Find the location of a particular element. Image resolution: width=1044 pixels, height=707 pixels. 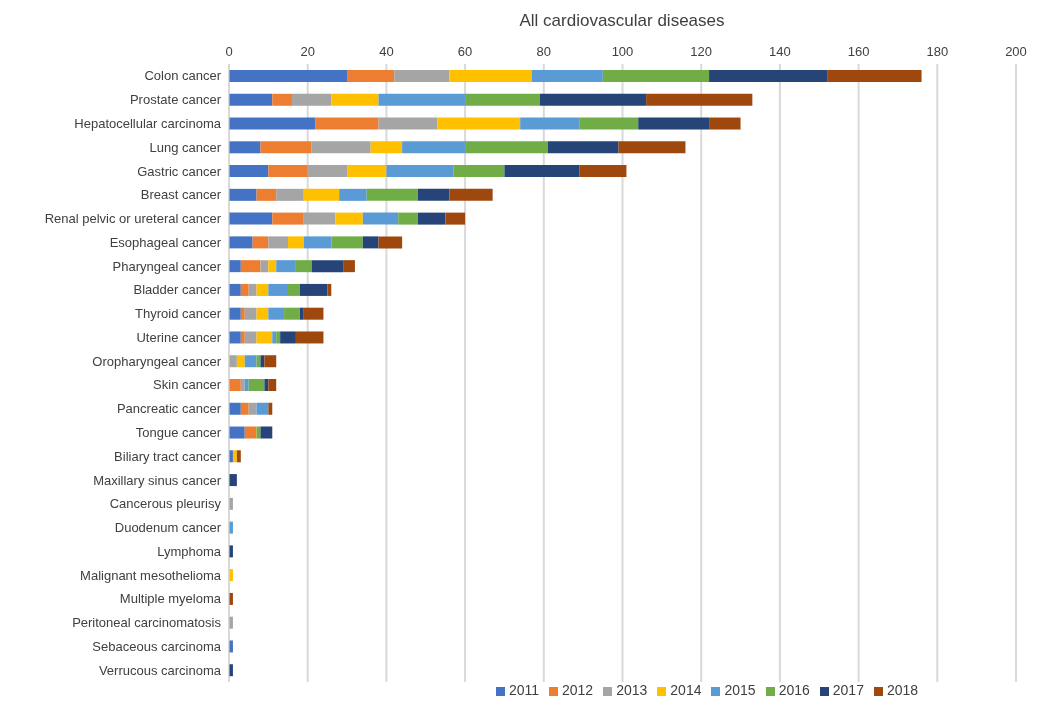

y-tick-label: Prostate cancer is located at coordinates (175, 100).